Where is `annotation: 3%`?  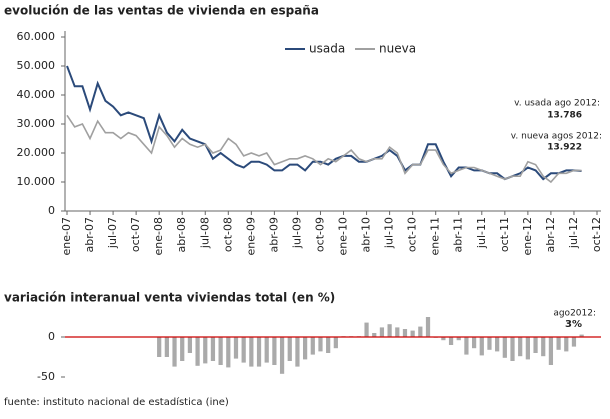
annotation: 3% is located at coordinates (573, 324).